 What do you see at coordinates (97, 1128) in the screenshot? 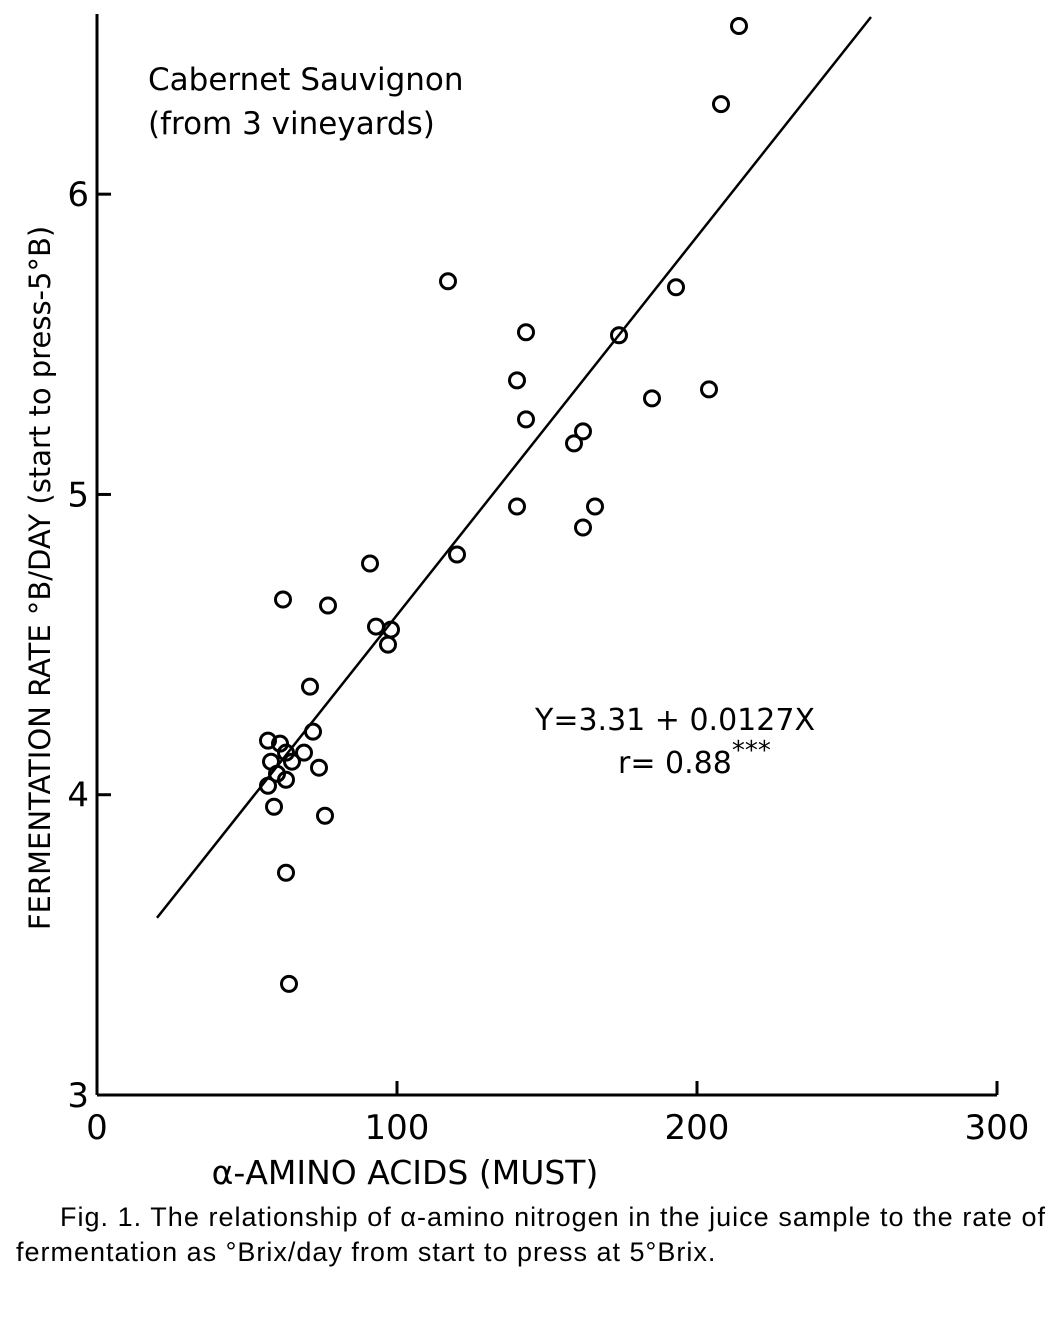
I see `x-tick-label: 0` at bounding box center [97, 1128].